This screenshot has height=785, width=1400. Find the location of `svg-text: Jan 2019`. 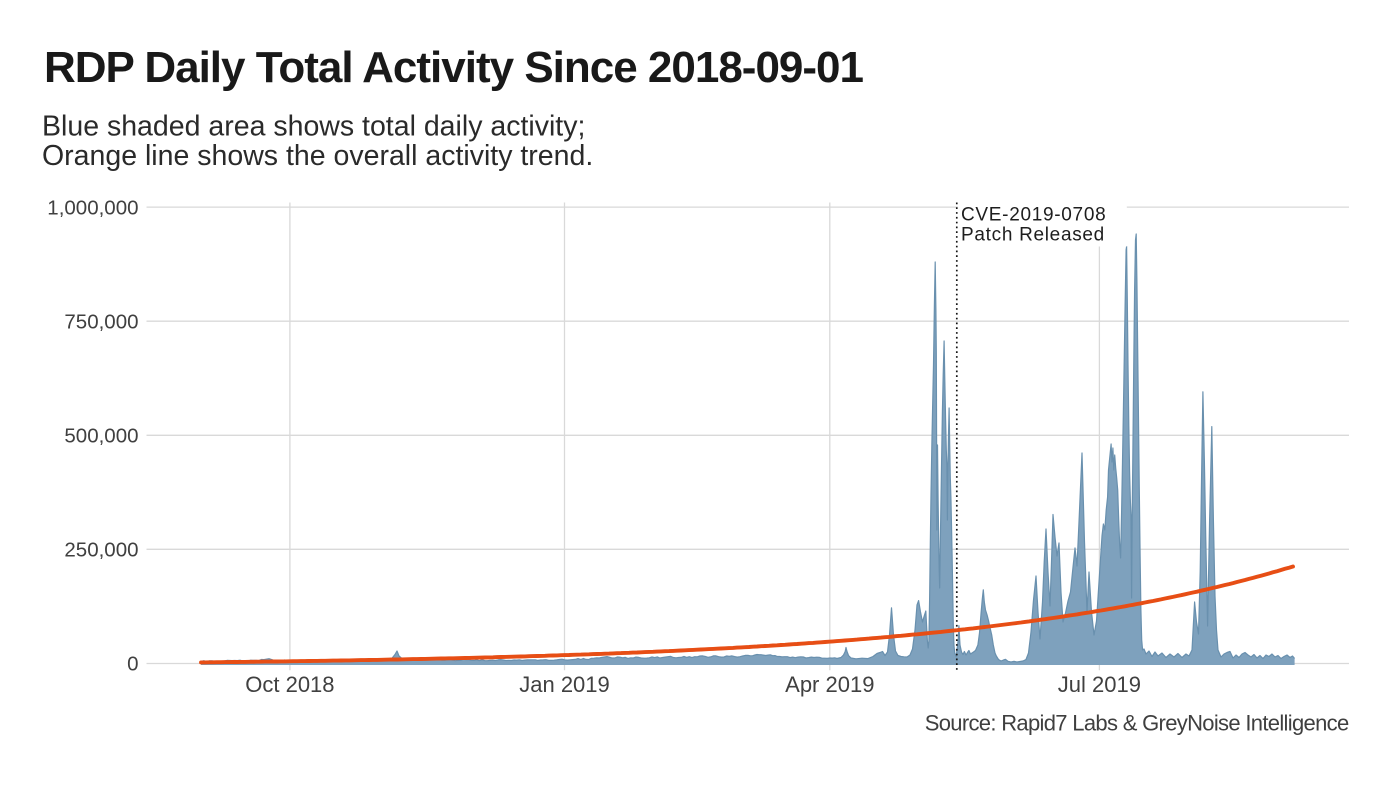

svg-text: Jan 2019 is located at coordinates (564, 684).